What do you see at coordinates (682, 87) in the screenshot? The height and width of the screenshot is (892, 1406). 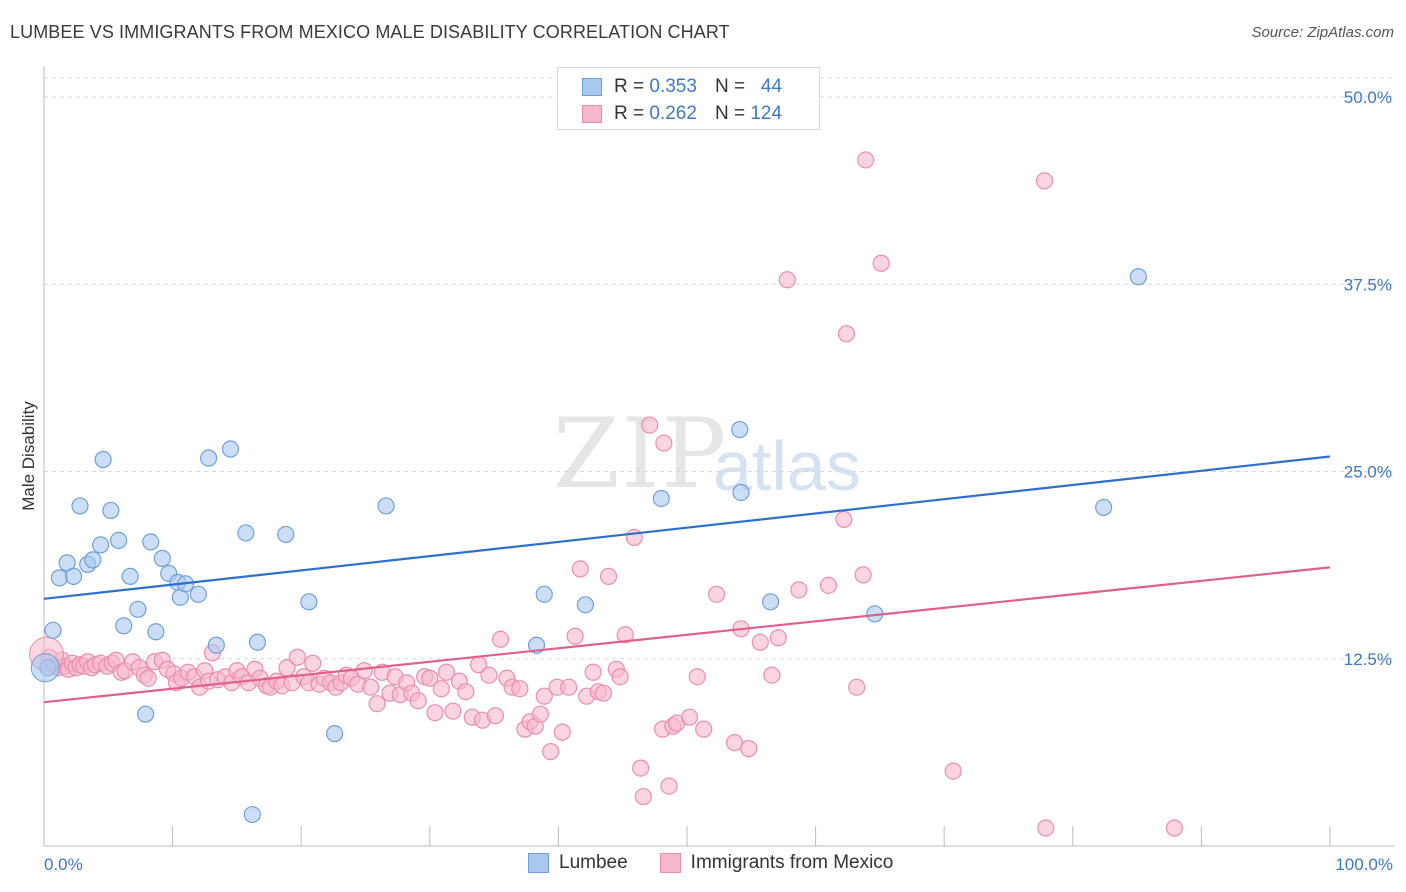 I see `legend-row-lumbee: R = 0.353 N = 44` at bounding box center [682, 87].